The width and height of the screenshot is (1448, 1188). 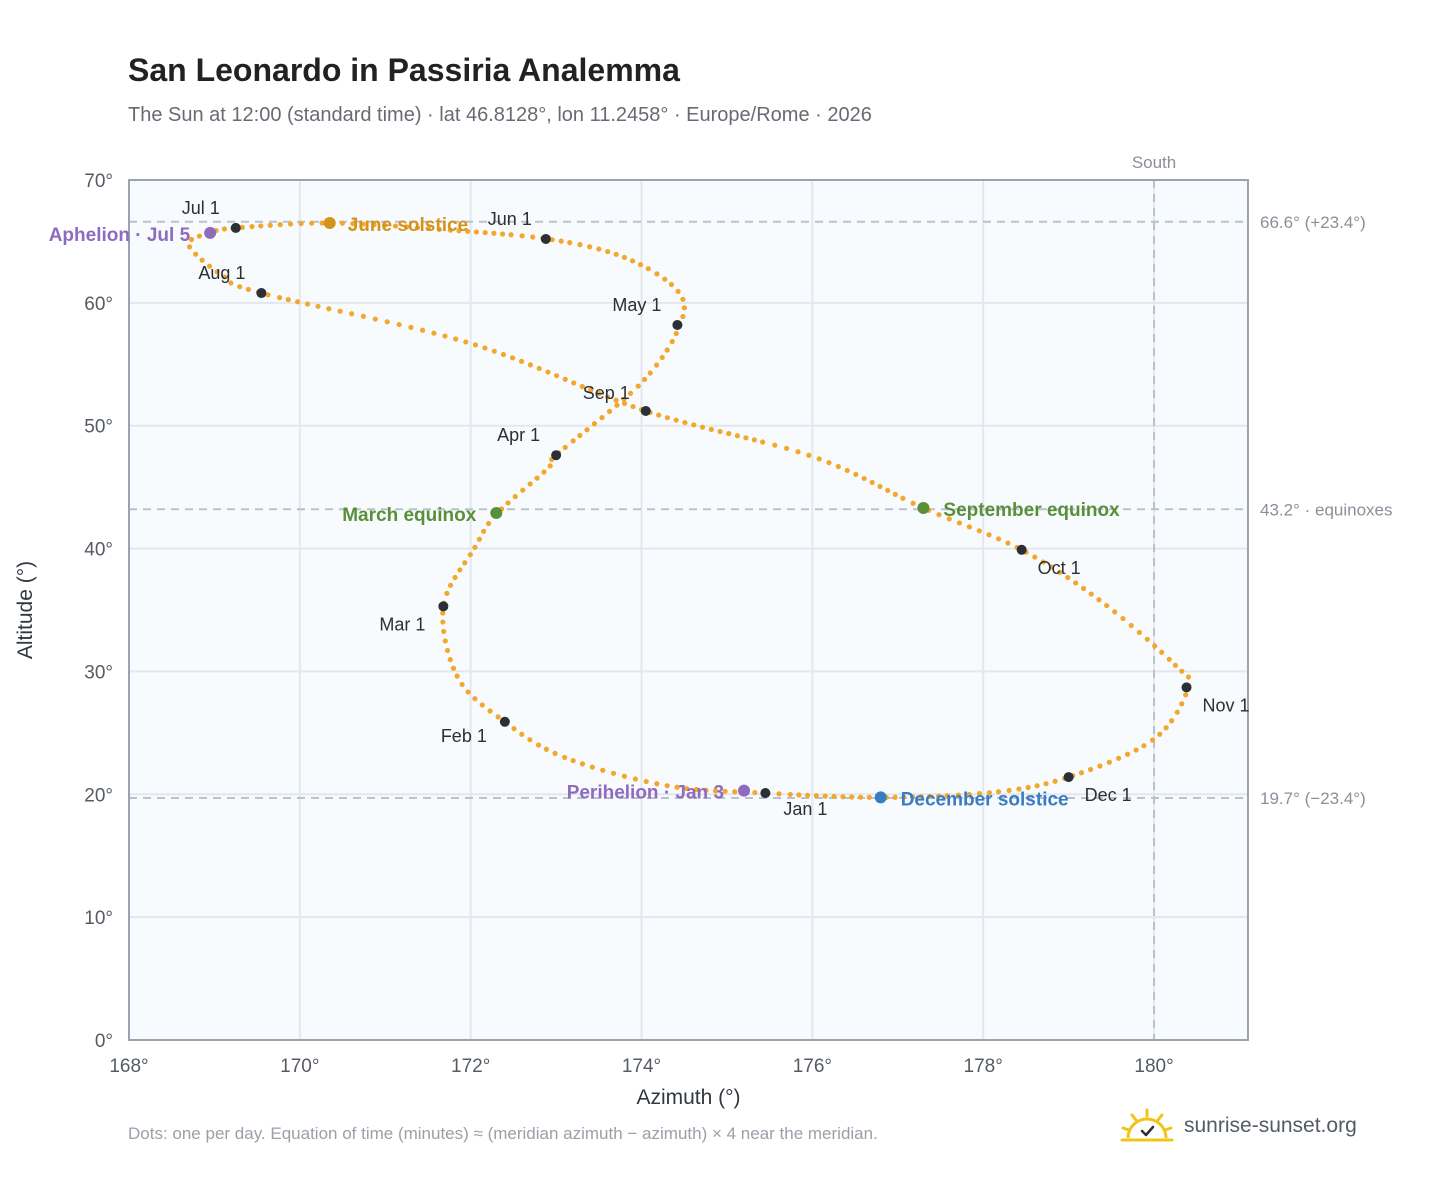 What do you see at coordinates (1153, 1066) in the screenshot?
I see `x-tick-label: 180°` at bounding box center [1153, 1066].